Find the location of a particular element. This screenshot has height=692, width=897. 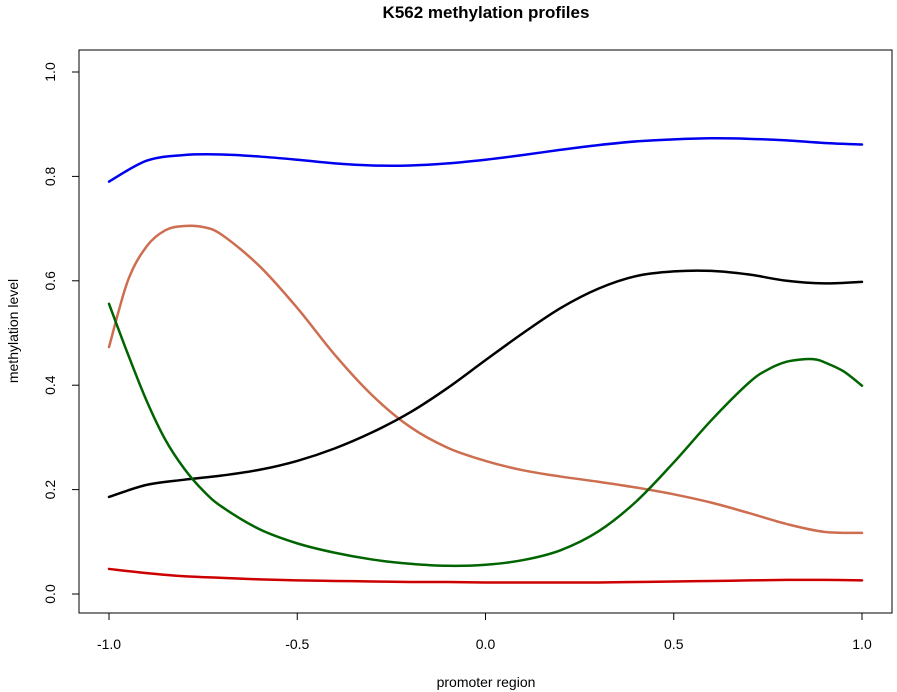

x-tick-label: 0.0 is located at coordinates (486, 644).